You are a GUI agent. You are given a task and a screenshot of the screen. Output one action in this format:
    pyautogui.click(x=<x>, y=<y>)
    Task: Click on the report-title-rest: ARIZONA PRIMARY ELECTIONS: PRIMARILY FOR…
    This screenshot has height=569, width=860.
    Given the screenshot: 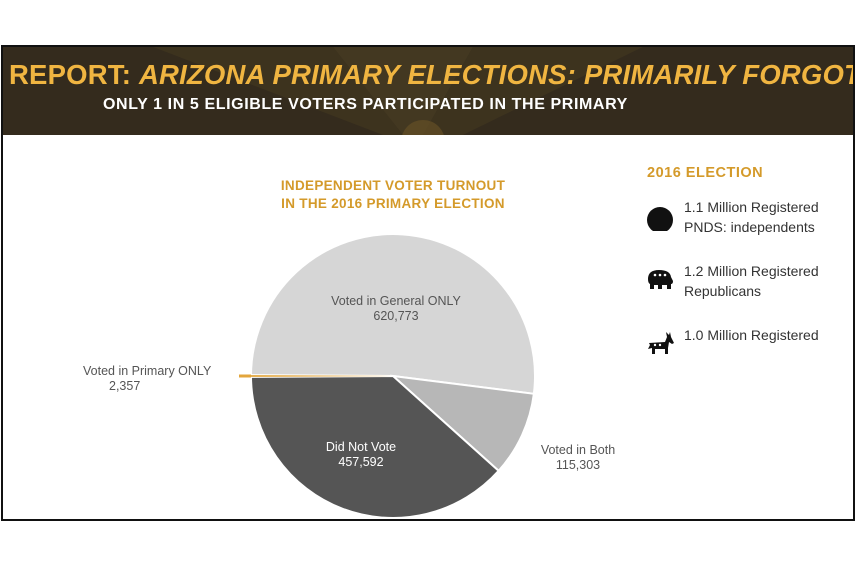 What is the action you would take?
    pyautogui.click(x=495, y=74)
    